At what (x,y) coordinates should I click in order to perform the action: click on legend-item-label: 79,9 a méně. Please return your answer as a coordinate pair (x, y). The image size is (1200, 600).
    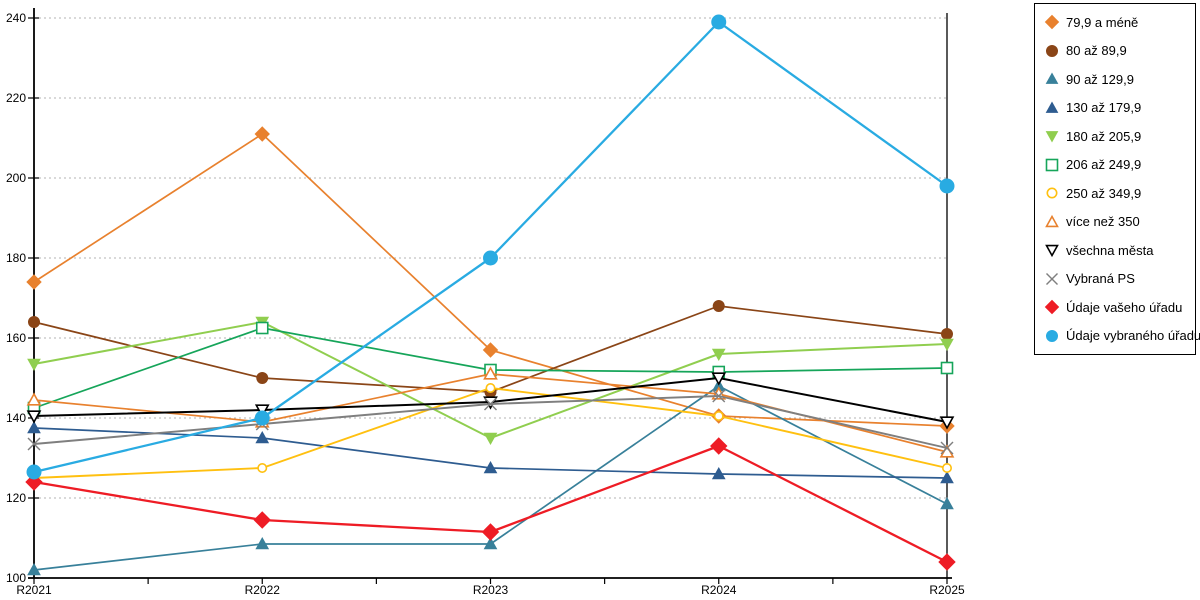
    Looking at the image, I should click on (1102, 22).